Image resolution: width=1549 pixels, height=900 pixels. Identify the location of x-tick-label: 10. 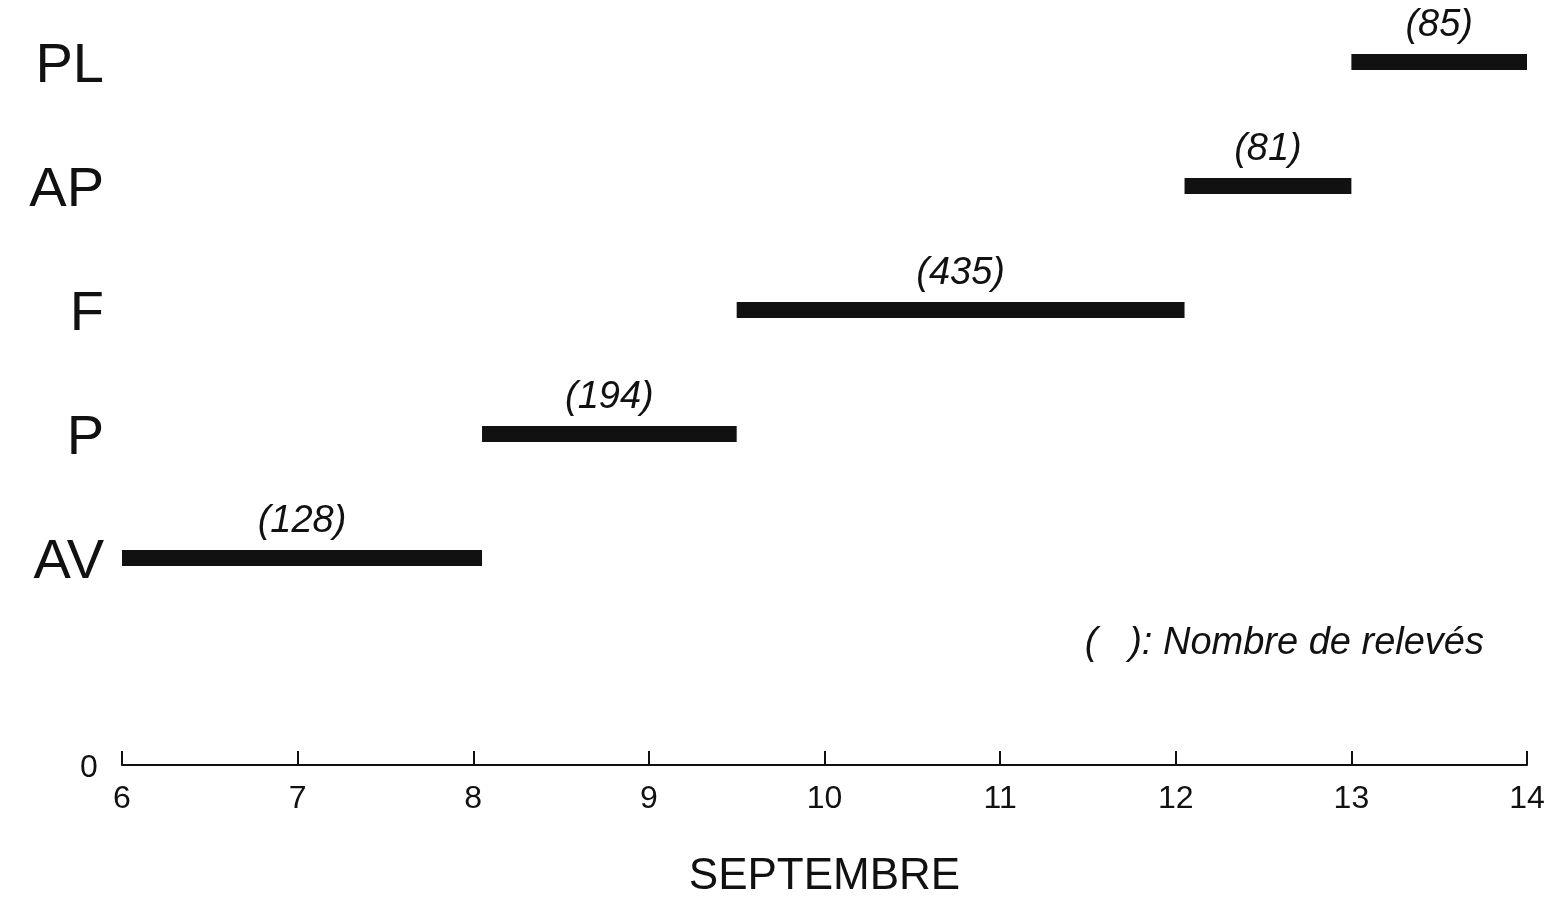
(824, 797).